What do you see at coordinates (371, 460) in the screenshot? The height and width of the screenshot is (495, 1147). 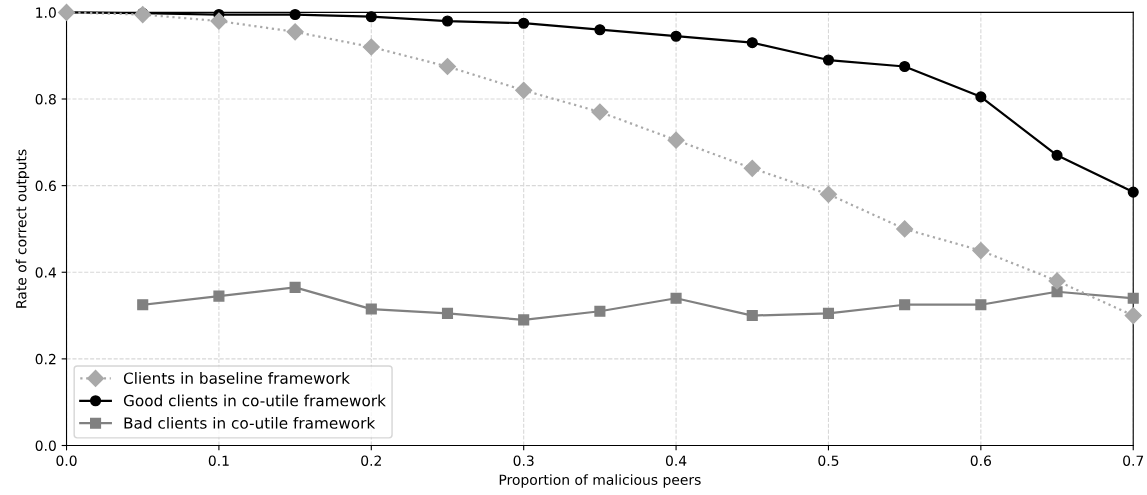 I see `x-tick-label: 0.2` at bounding box center [371, 460].